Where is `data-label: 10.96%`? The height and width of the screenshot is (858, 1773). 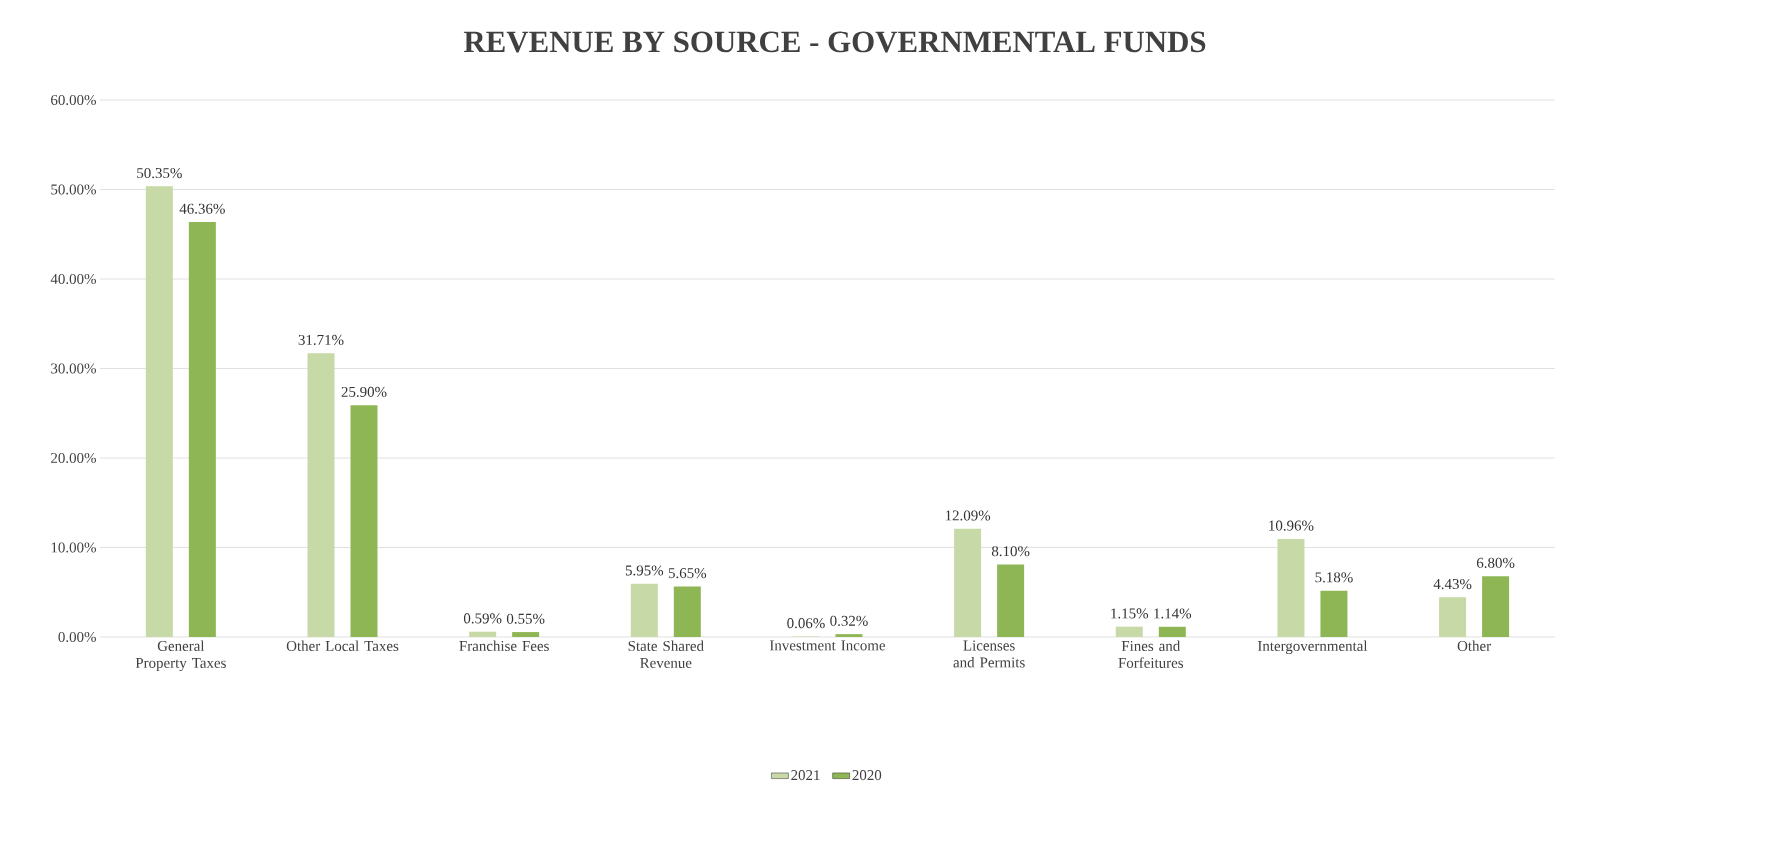
data-label: 10.96% is located at coordinates (1291, 525).